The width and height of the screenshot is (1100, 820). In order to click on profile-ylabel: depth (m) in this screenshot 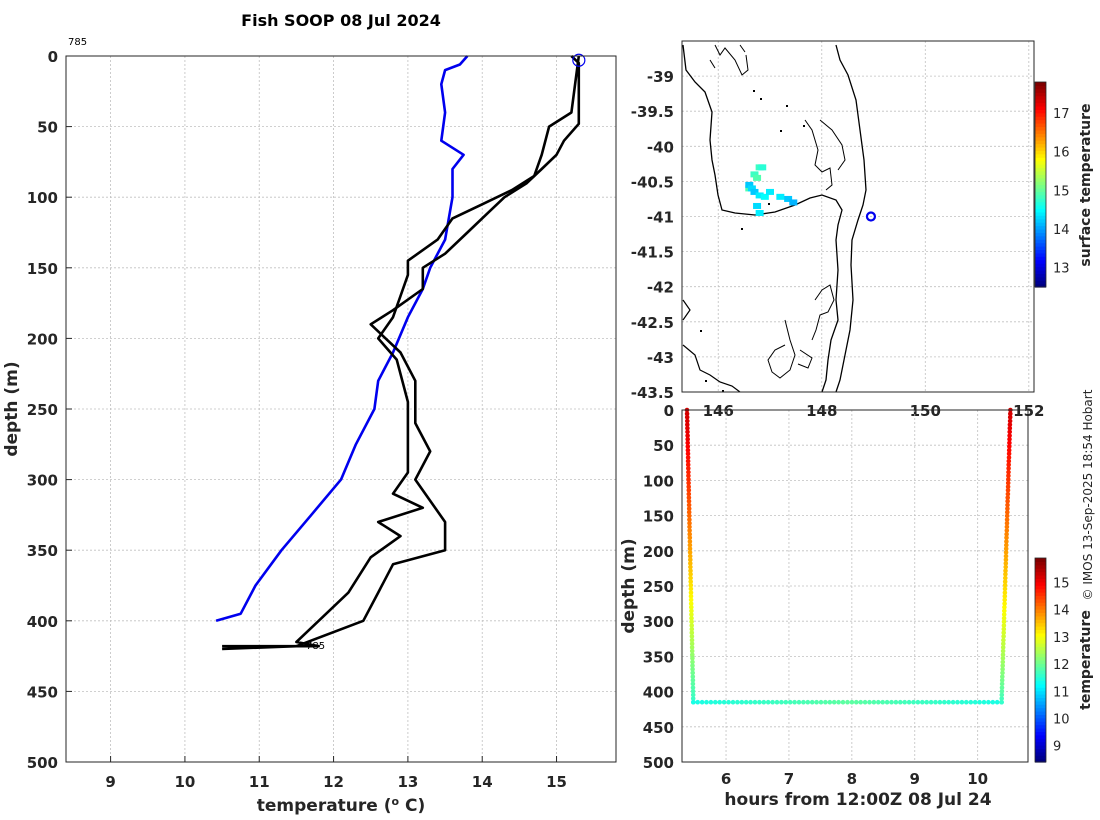, I will do `click(12, 408)`.